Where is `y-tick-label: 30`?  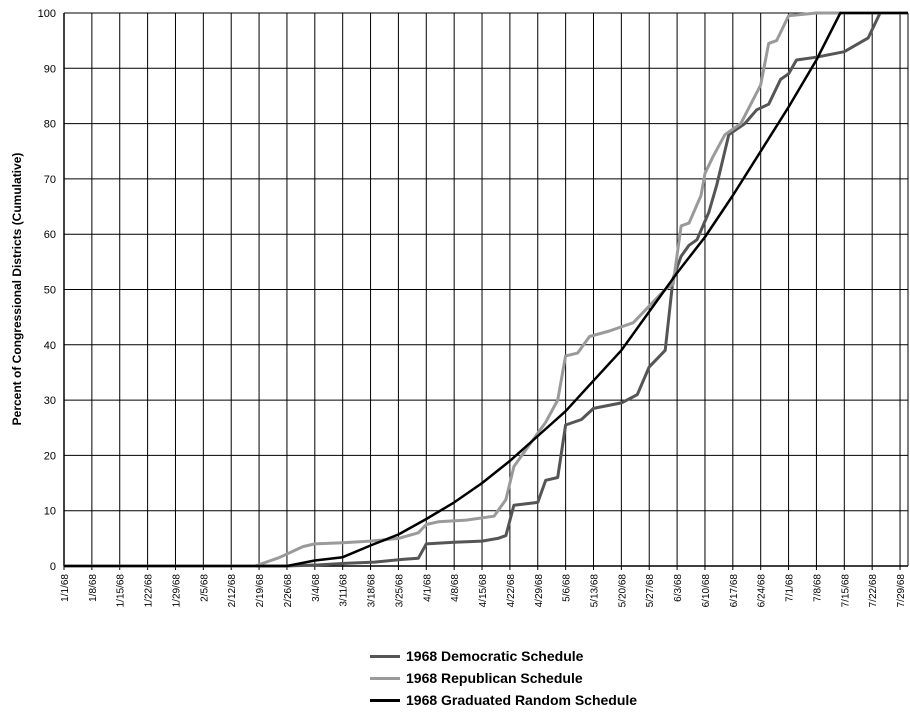
y-tick-label: 30 is located at coordinates (50, 401).